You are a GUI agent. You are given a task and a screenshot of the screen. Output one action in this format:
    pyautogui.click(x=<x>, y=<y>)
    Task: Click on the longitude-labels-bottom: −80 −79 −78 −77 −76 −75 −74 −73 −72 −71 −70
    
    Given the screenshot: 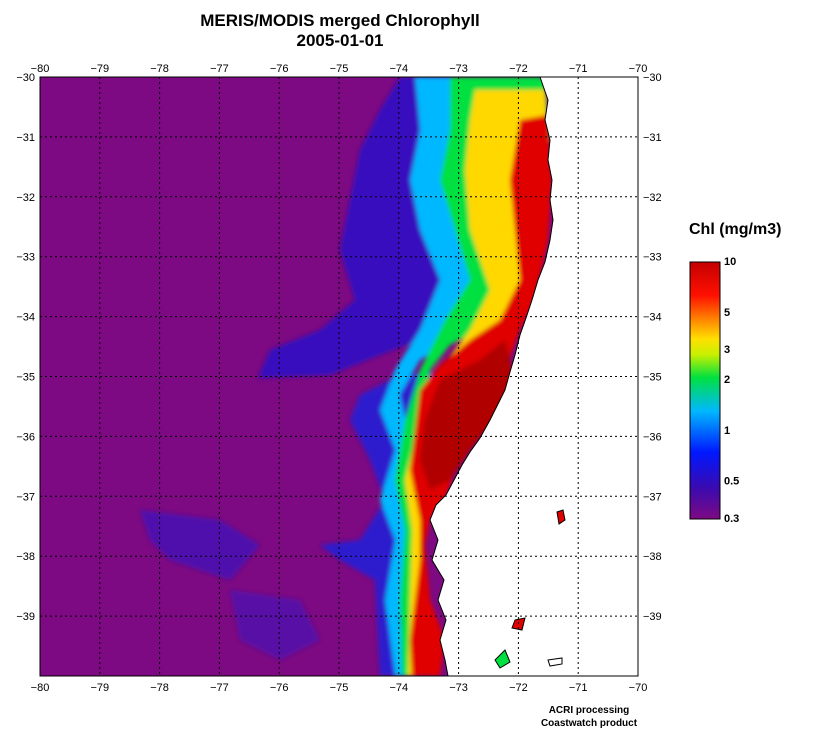 What is the action you would take?
    pyautogui.click(x=339, y=688)
    